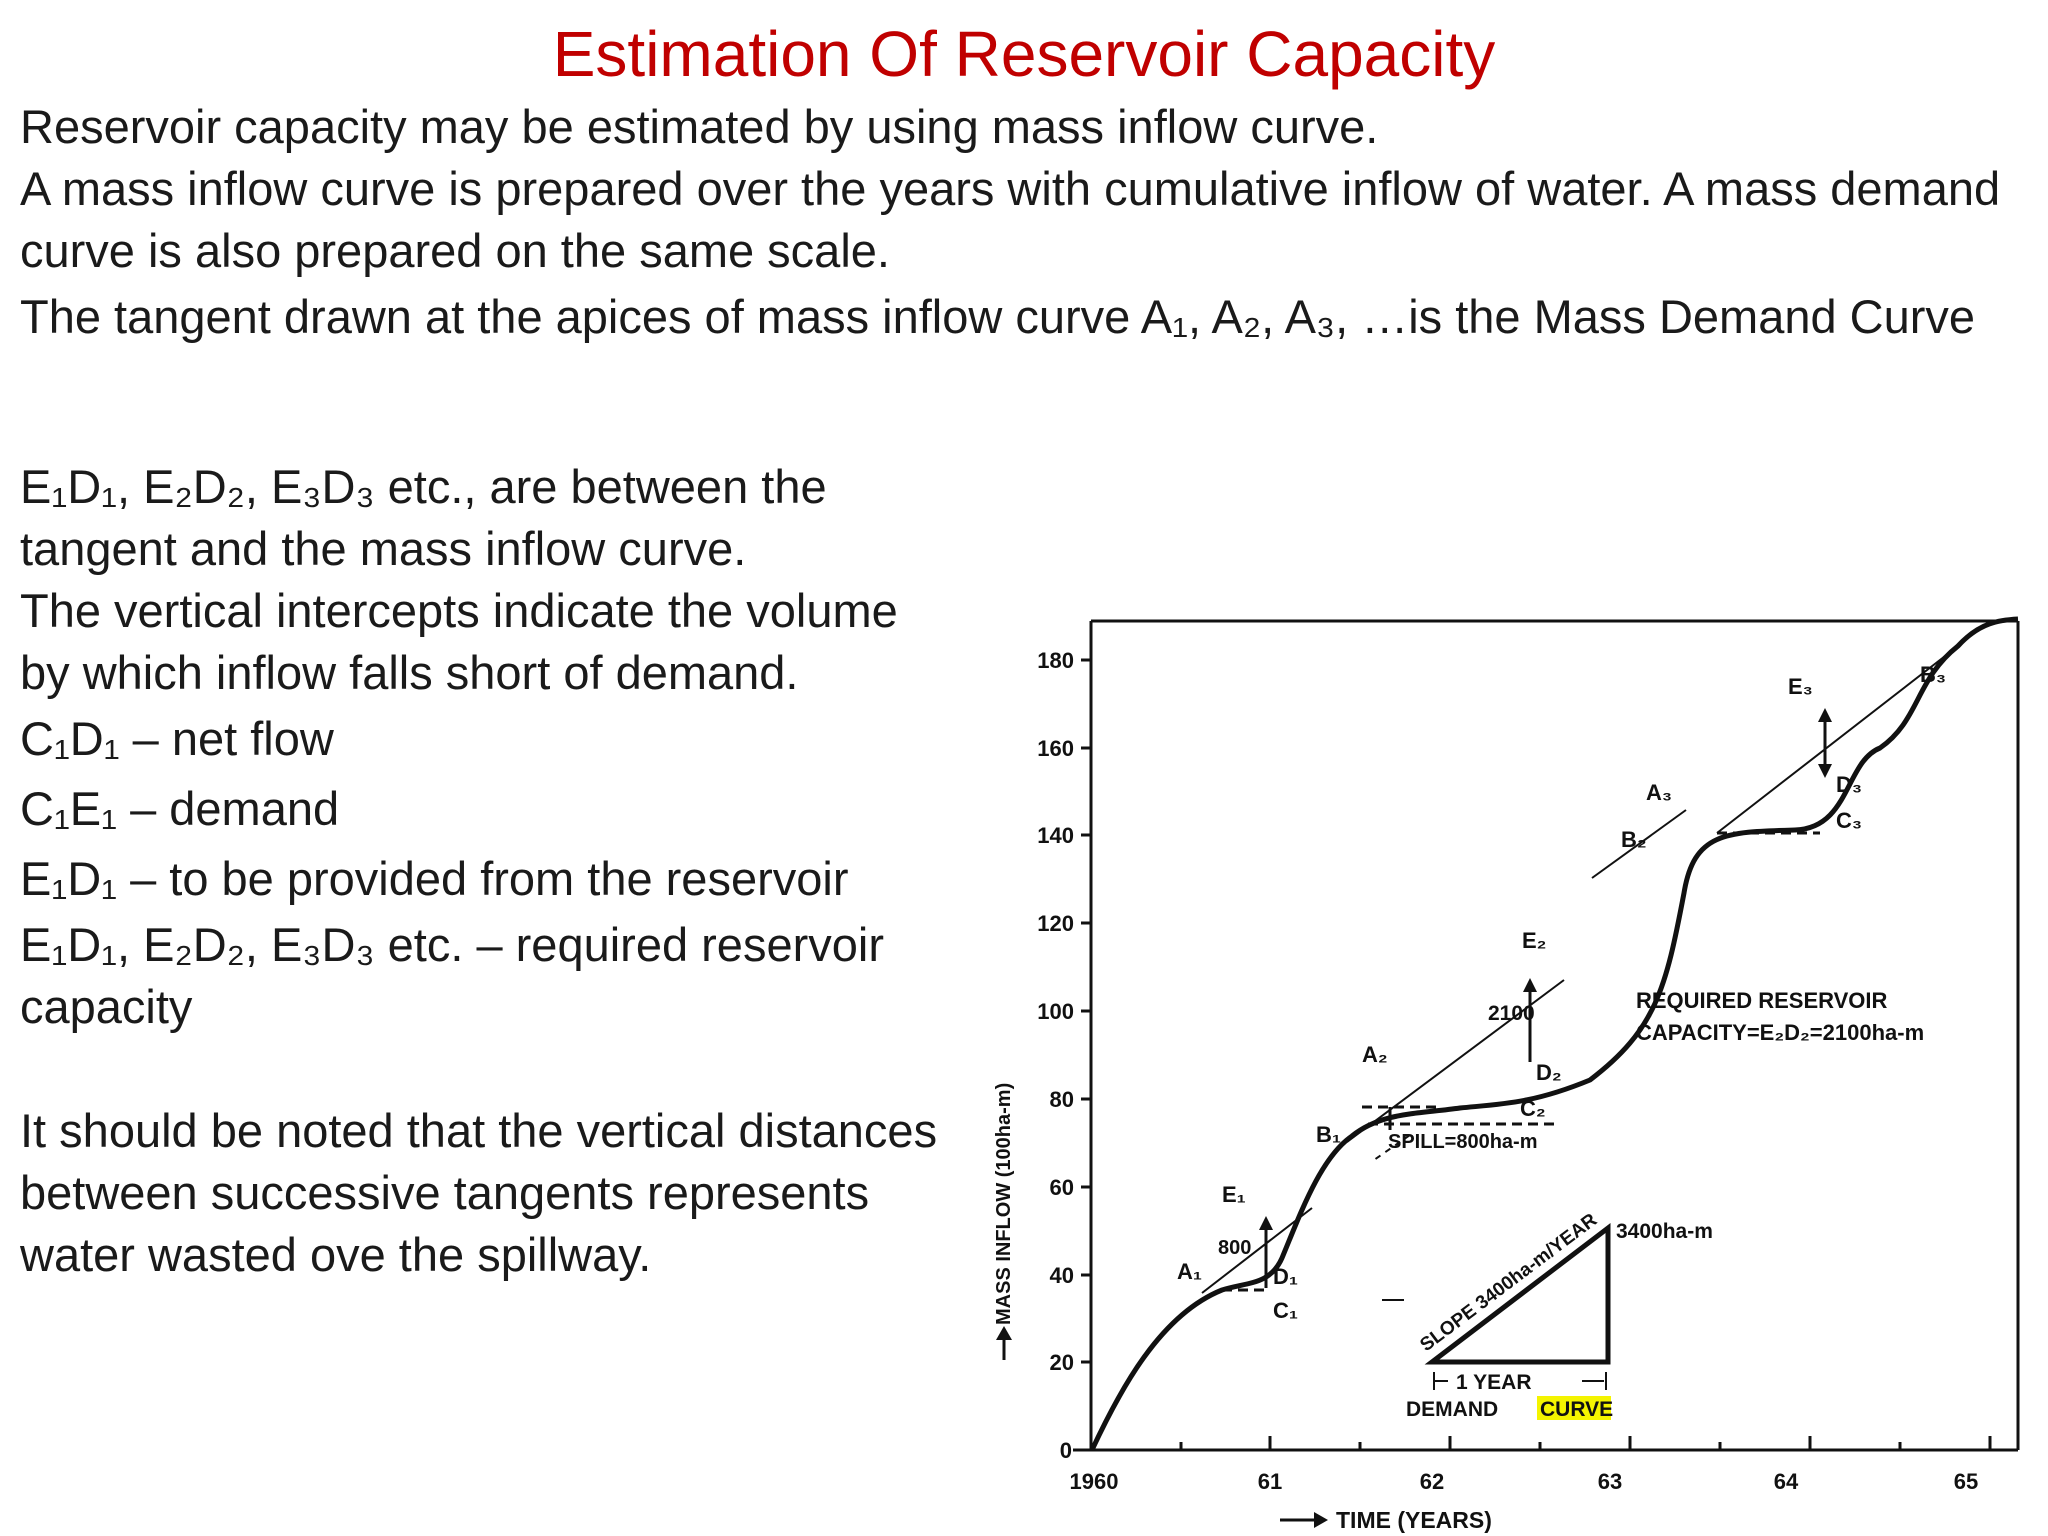 The image size is (2048, 1536). I want to click on label-c3: C₃, so click(1849, 820).